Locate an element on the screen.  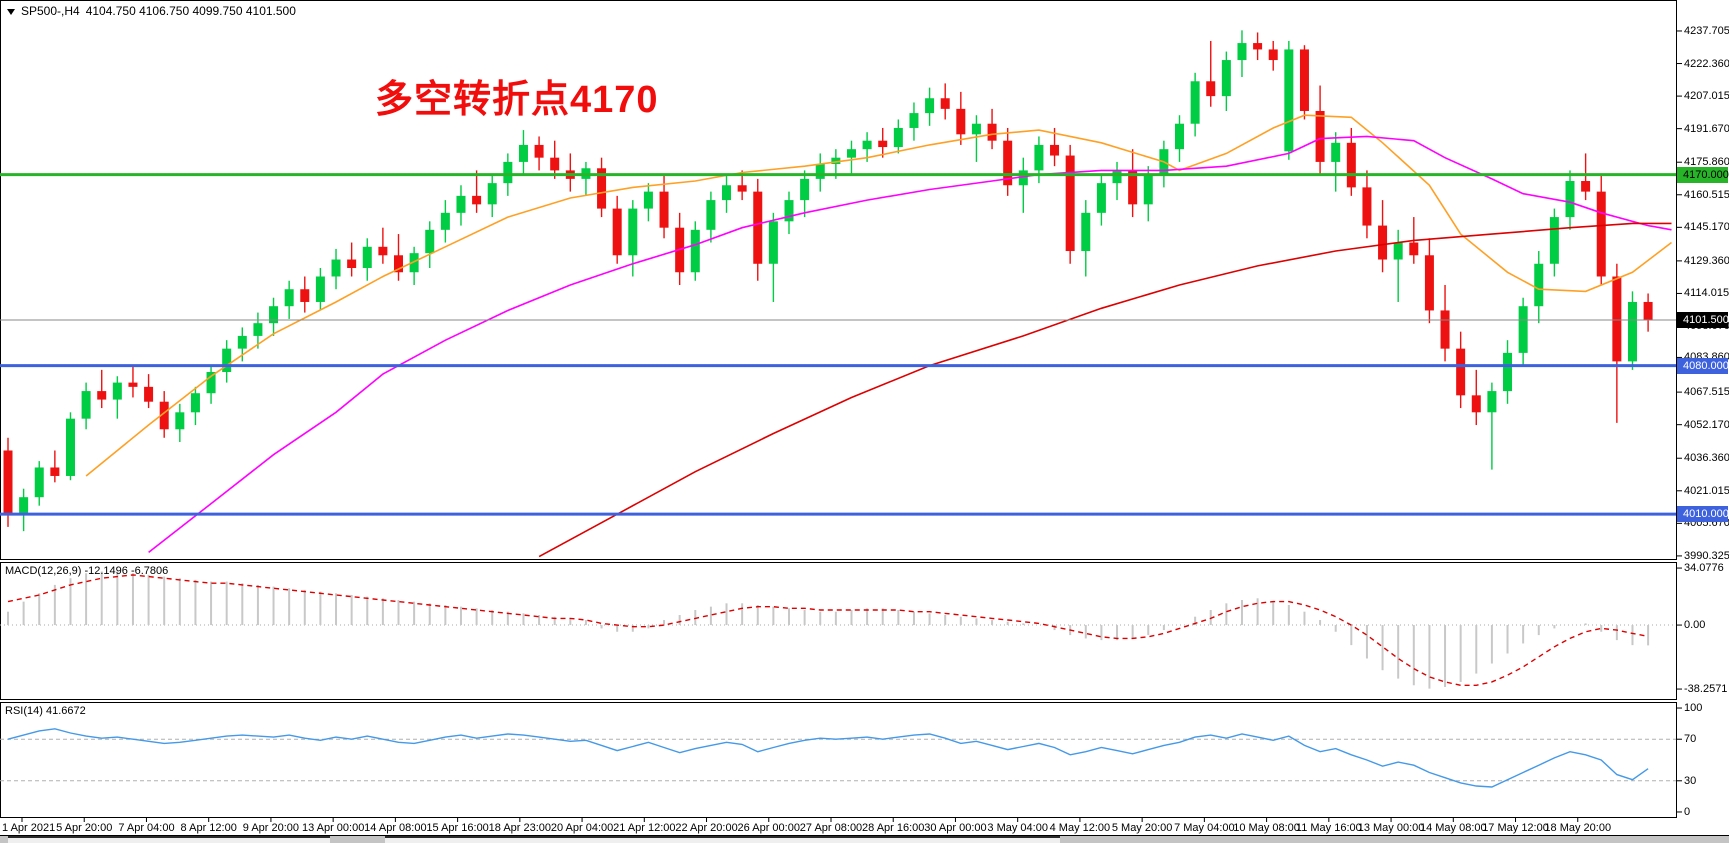
price-tick-label: 4175.860 is located at coordinates (1706, 162).